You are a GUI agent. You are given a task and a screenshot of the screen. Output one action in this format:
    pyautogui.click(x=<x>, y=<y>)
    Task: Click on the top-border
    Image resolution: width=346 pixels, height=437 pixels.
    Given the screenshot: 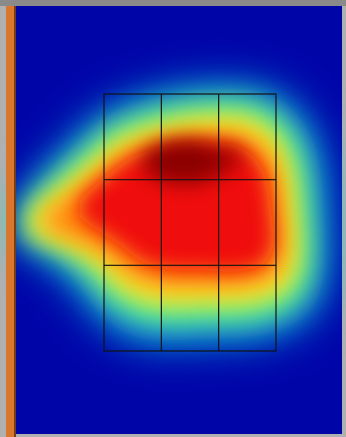 What is the action you would take?
    pyautogui.click(x=173, y=3)
    